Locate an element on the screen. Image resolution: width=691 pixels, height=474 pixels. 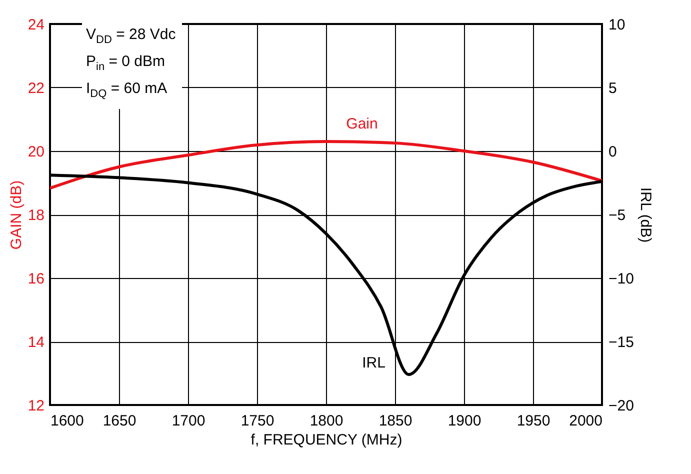
y-axis-title: GAIN (dB) is located at coordinates (16, 215).